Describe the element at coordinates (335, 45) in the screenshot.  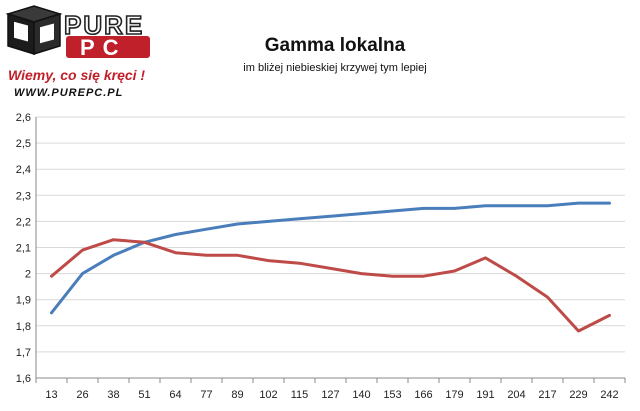
I see `chart-title: Gamma lokalna` at that location.